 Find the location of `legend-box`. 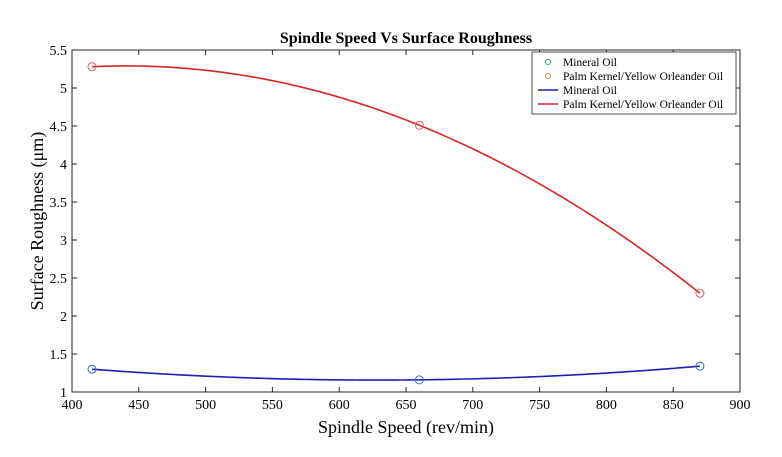

legend-box is located at coordinates (634, 83).